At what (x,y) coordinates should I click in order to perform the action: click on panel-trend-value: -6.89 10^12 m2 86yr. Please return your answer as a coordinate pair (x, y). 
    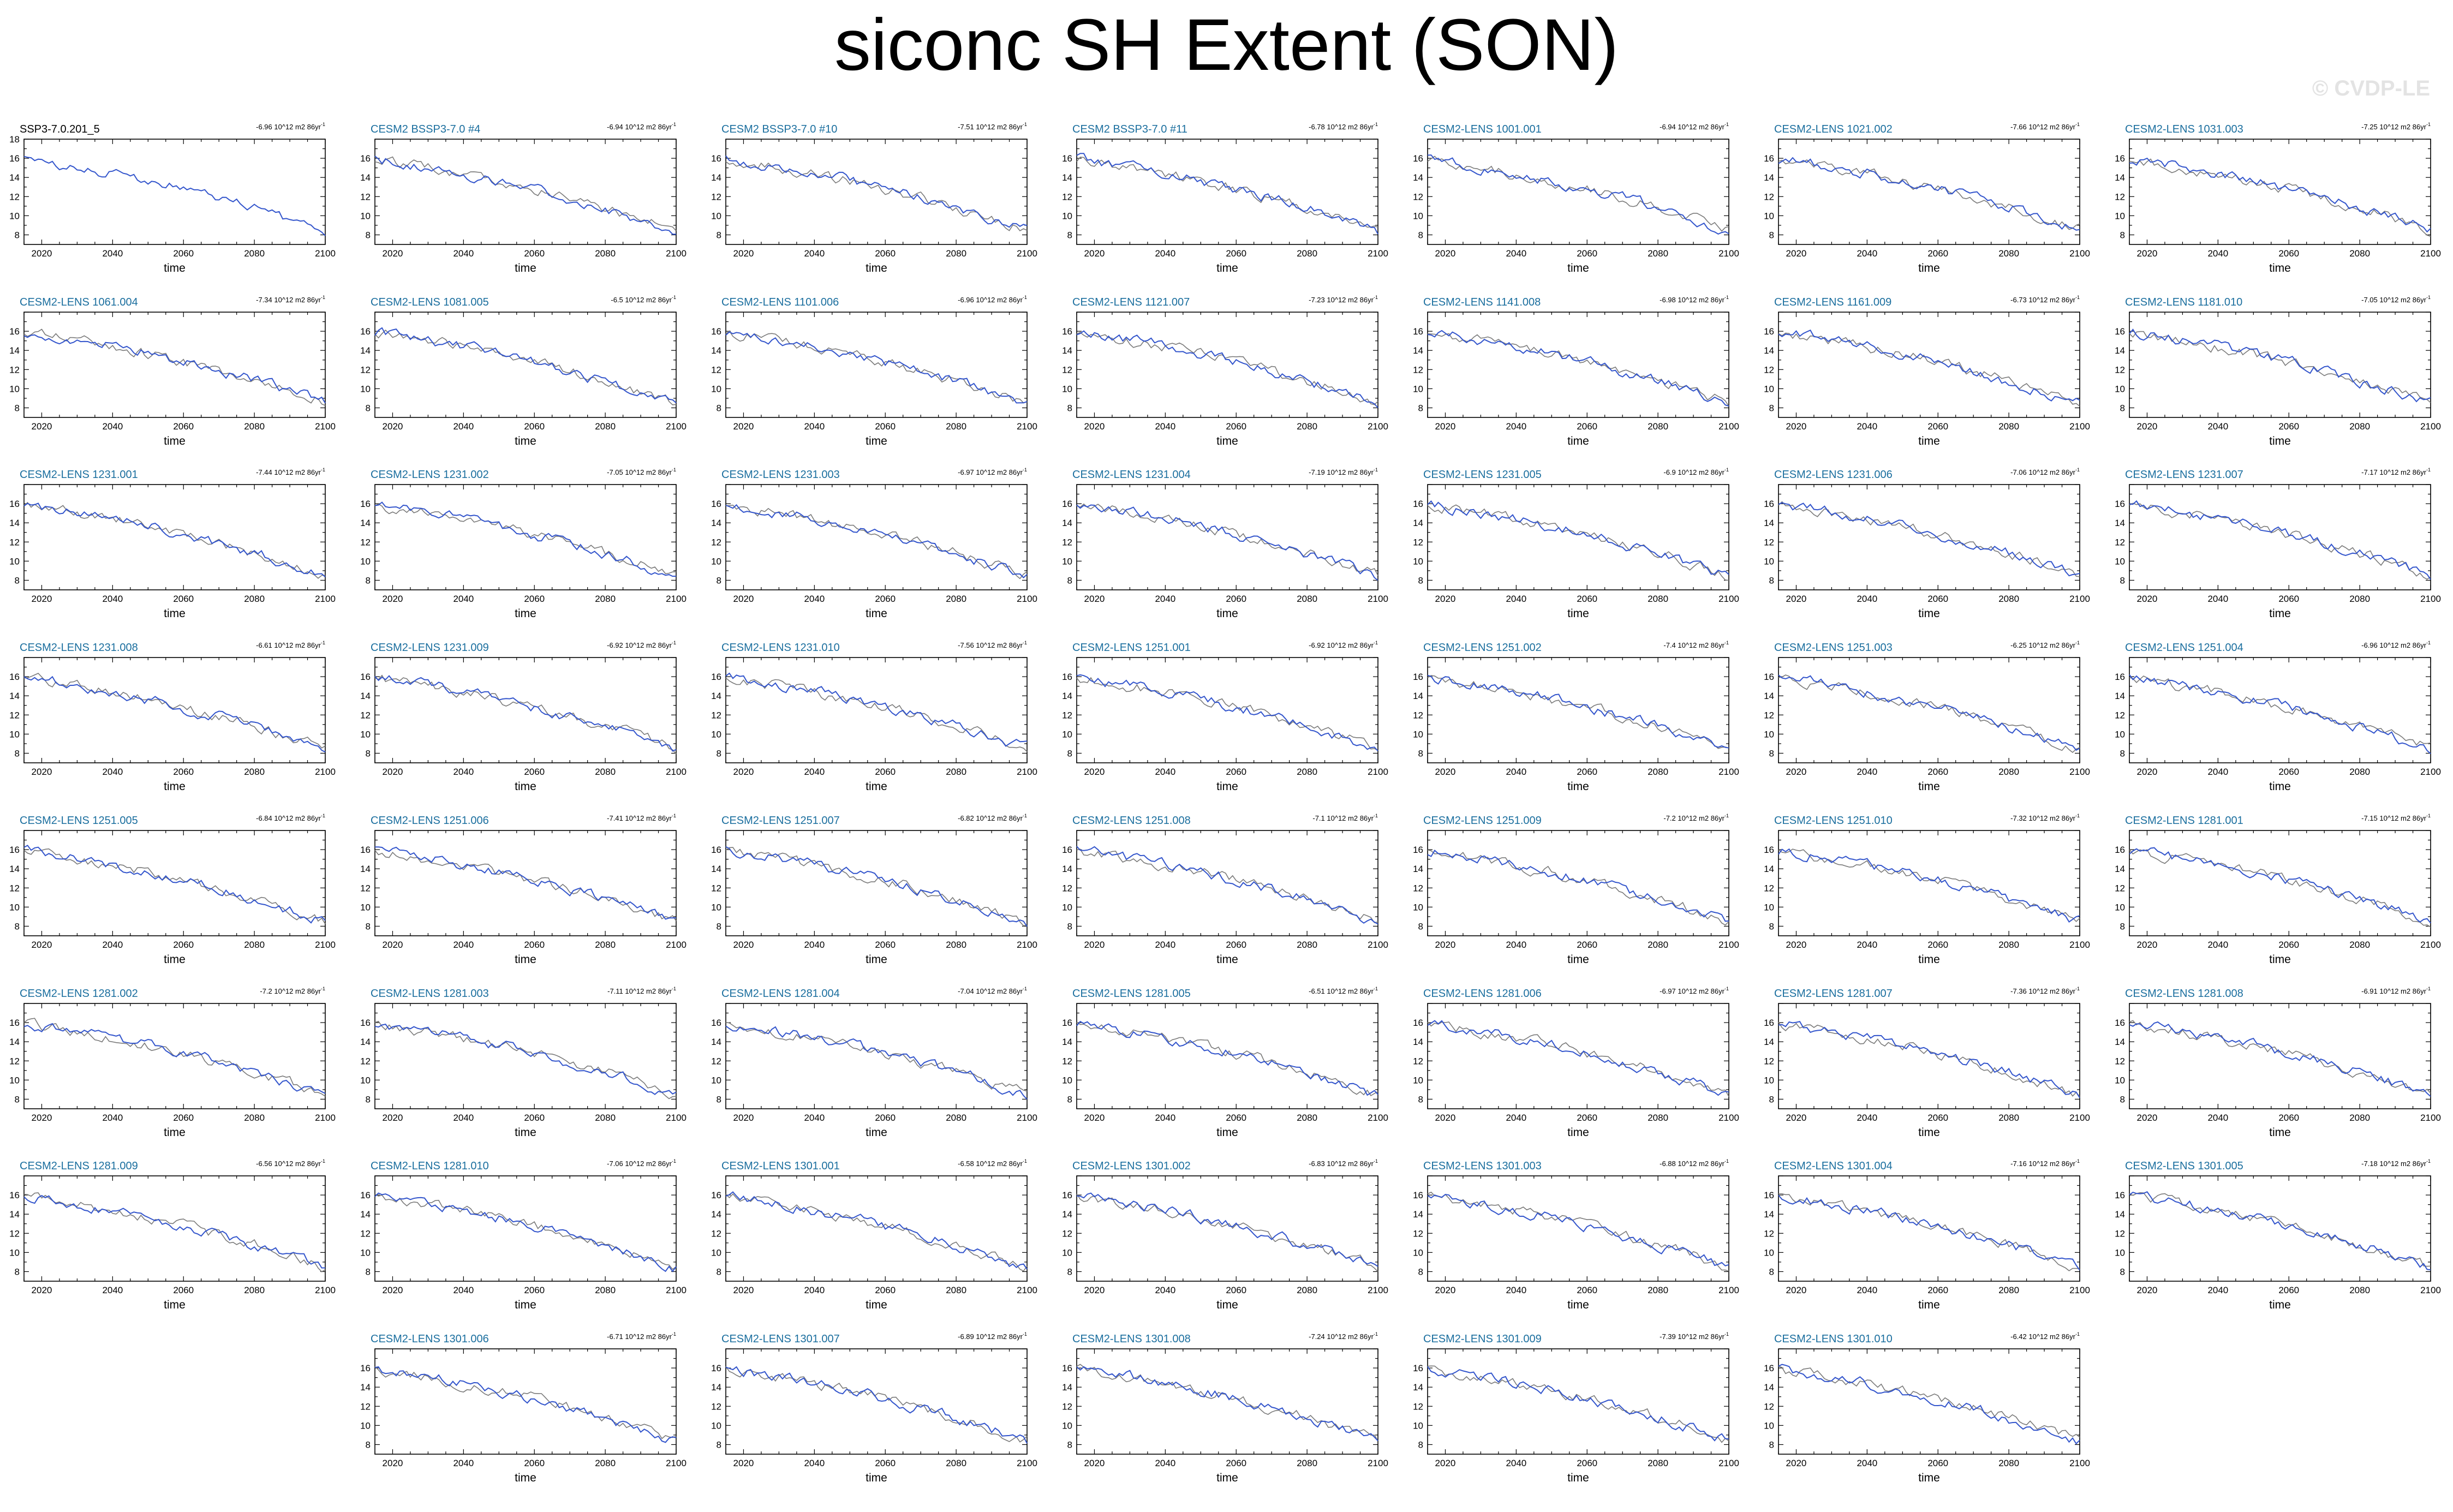
    Looking at the image, I should click on (990, 1336).